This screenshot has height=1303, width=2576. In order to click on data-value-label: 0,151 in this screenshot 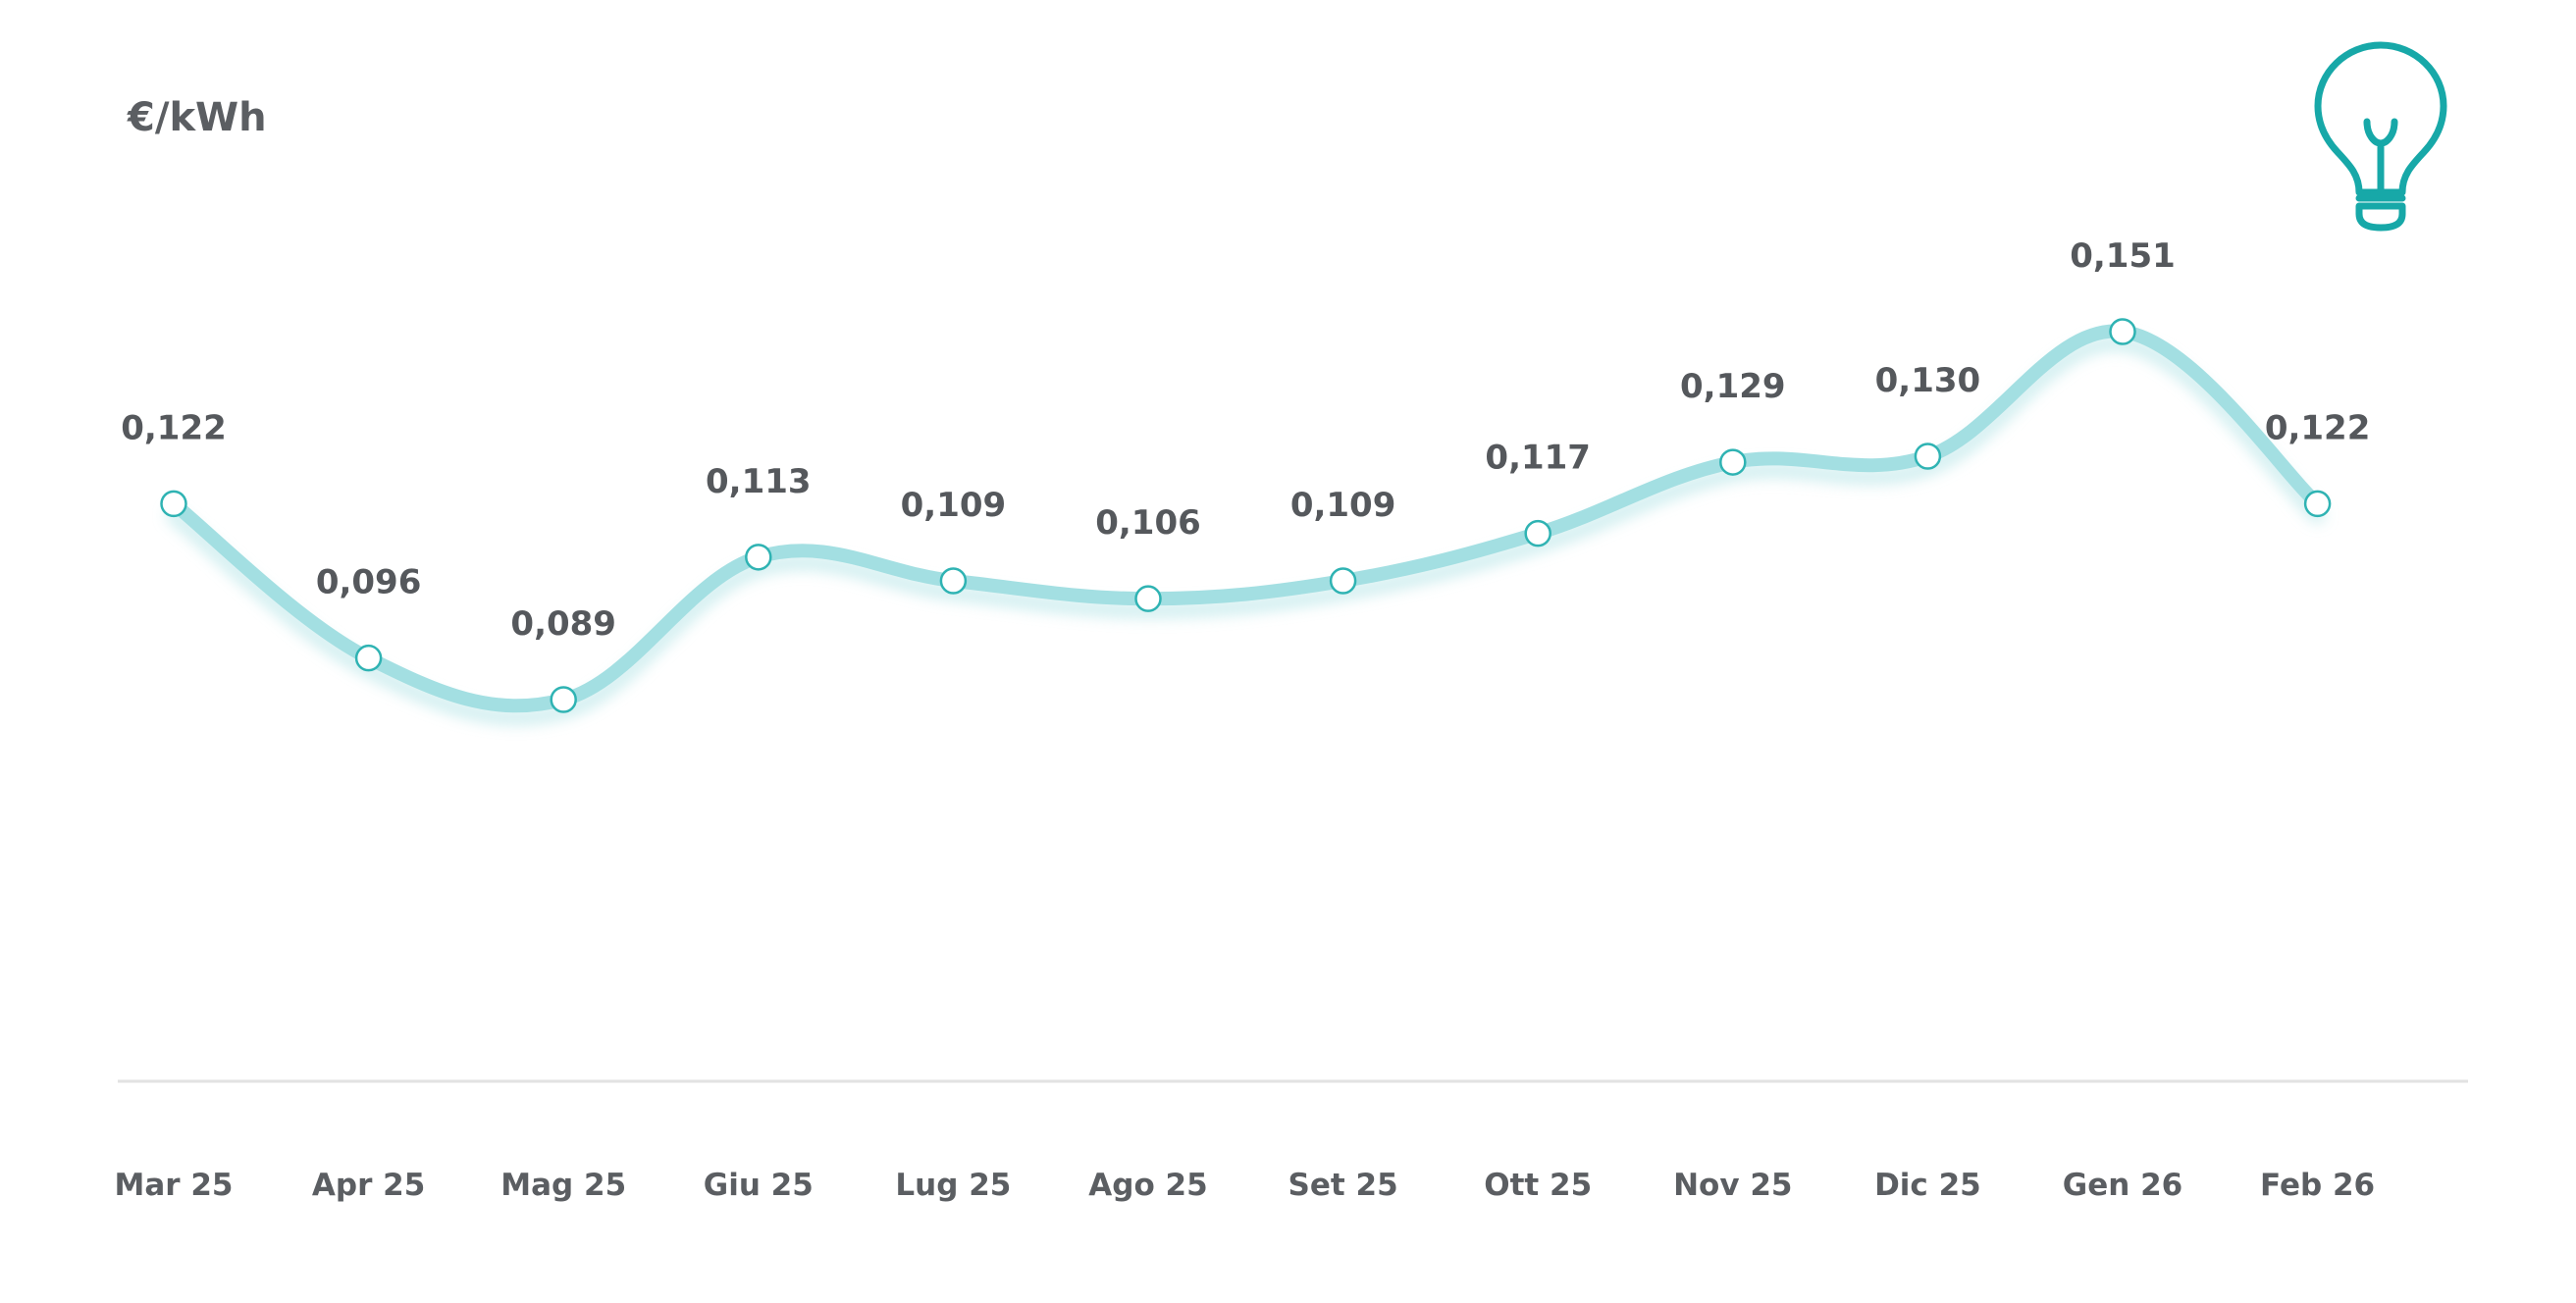, I will do `click(2123, 256)`.